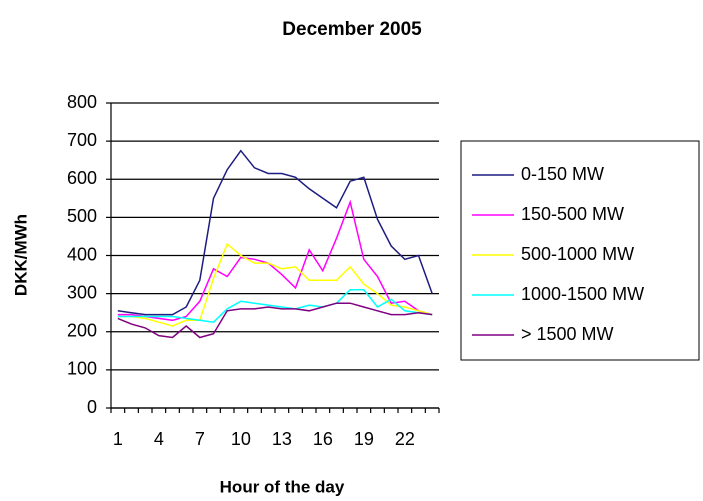 This screenshot has width=703, height=501. Describe the element at coordinates (200, 439) in the screenshot. I see `x-tick-label: 7` at that location.